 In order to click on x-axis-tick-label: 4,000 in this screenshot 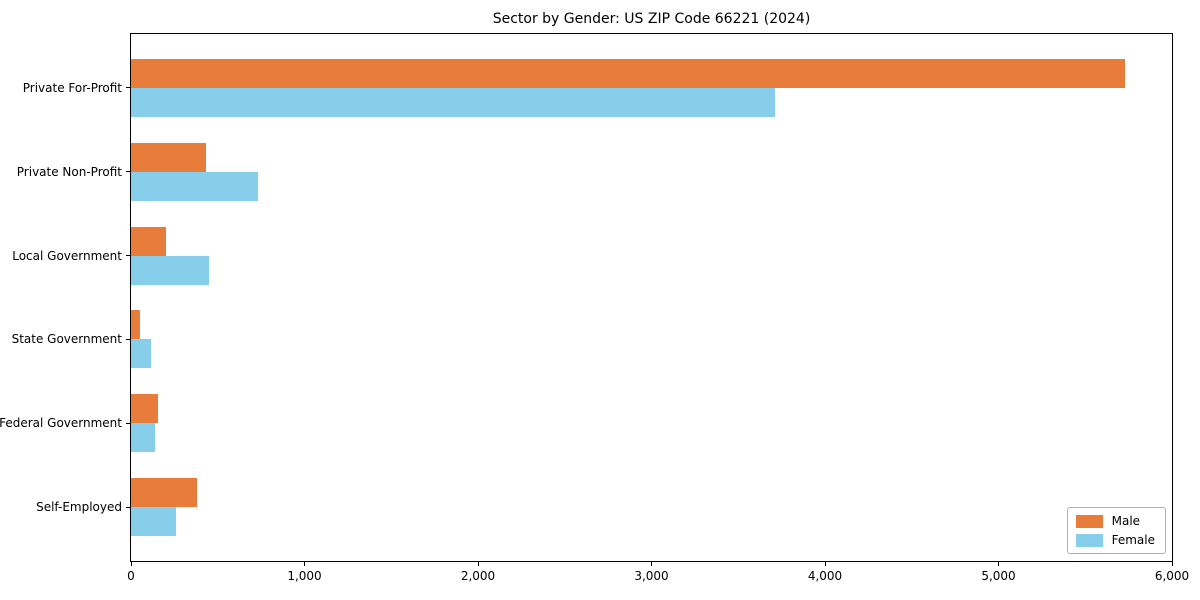, I will do `click(825, 576)`.